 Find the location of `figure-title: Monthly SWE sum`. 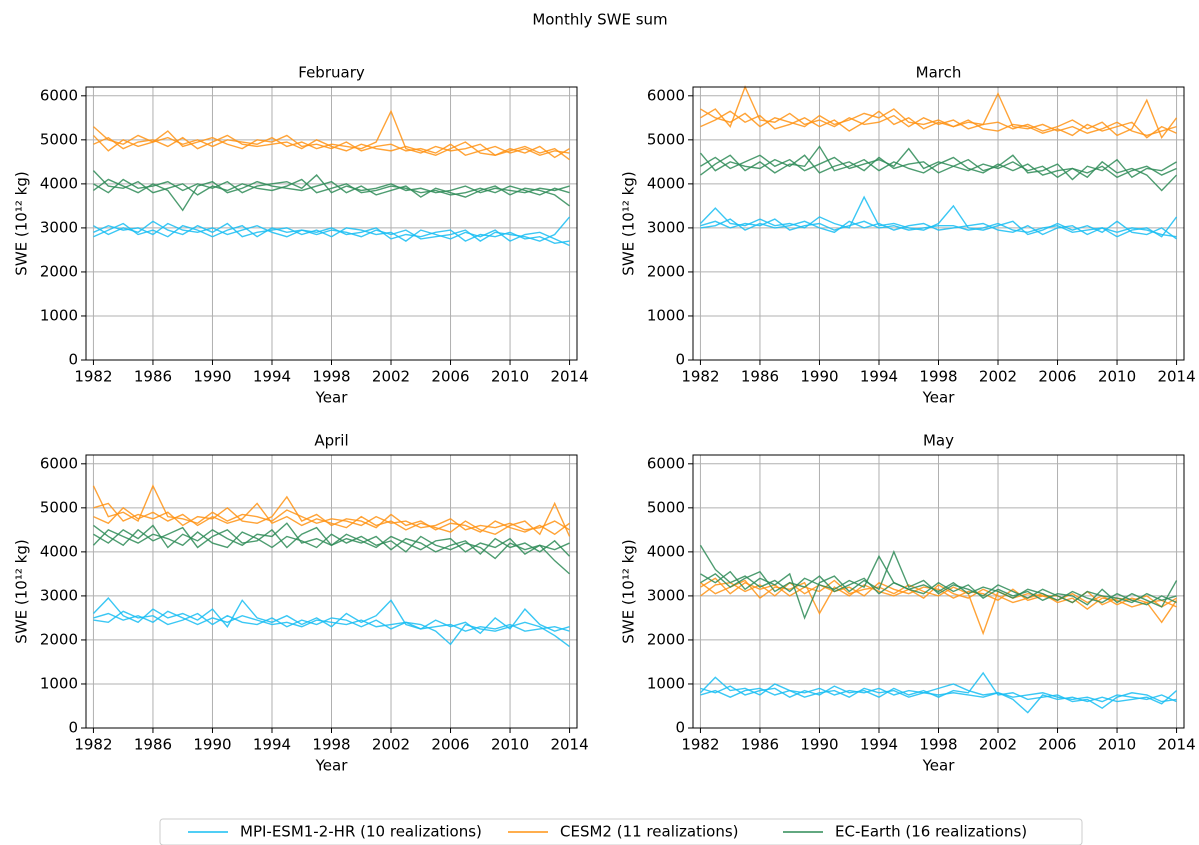

figure-title: Monthly SWE sum is located at coordinates (599, 20).